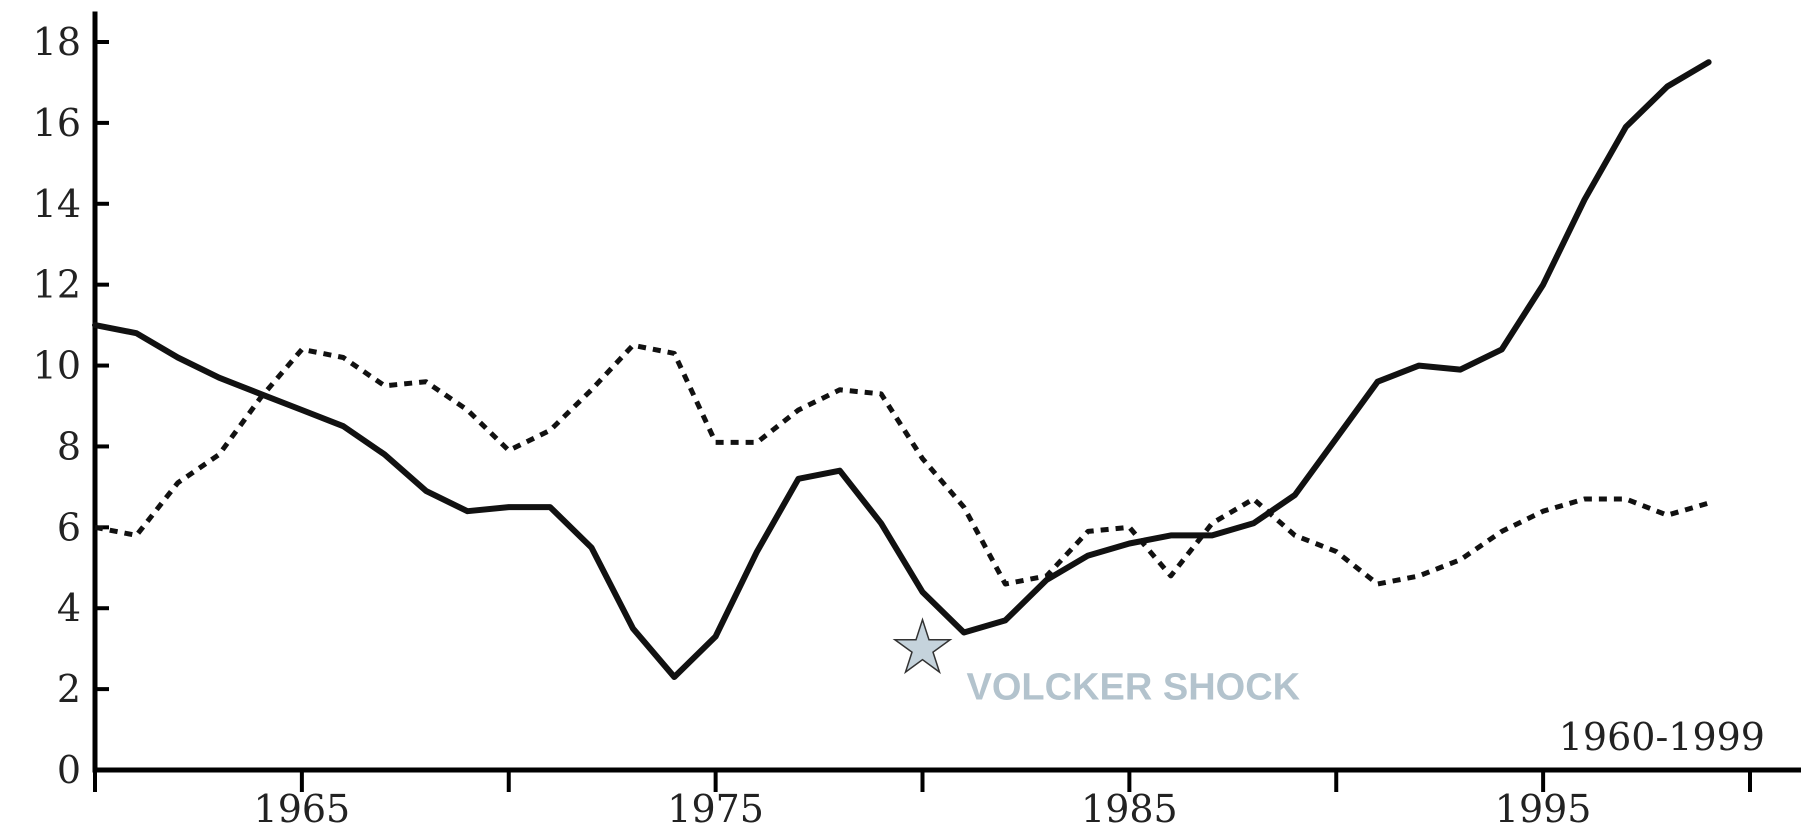  What do you see at coordinates (69, 770) in the screenshot?
I see `y-tick-label: 0` at bounding box center [69, 770].